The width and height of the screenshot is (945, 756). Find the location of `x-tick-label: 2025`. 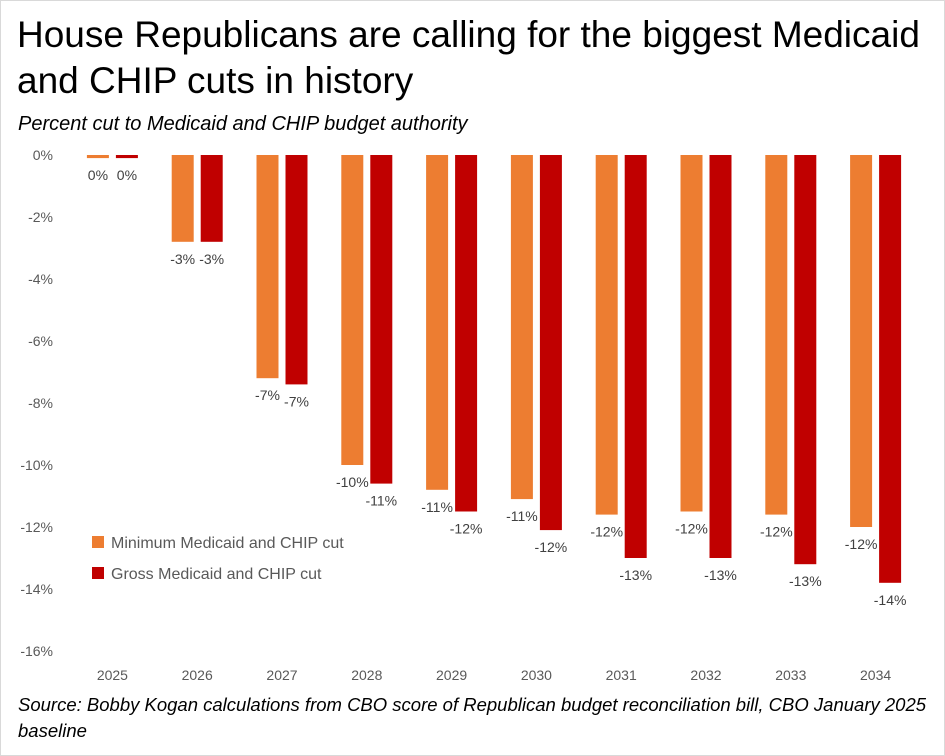

x-tick-label: 2025 is located at coordinates (112, 675).